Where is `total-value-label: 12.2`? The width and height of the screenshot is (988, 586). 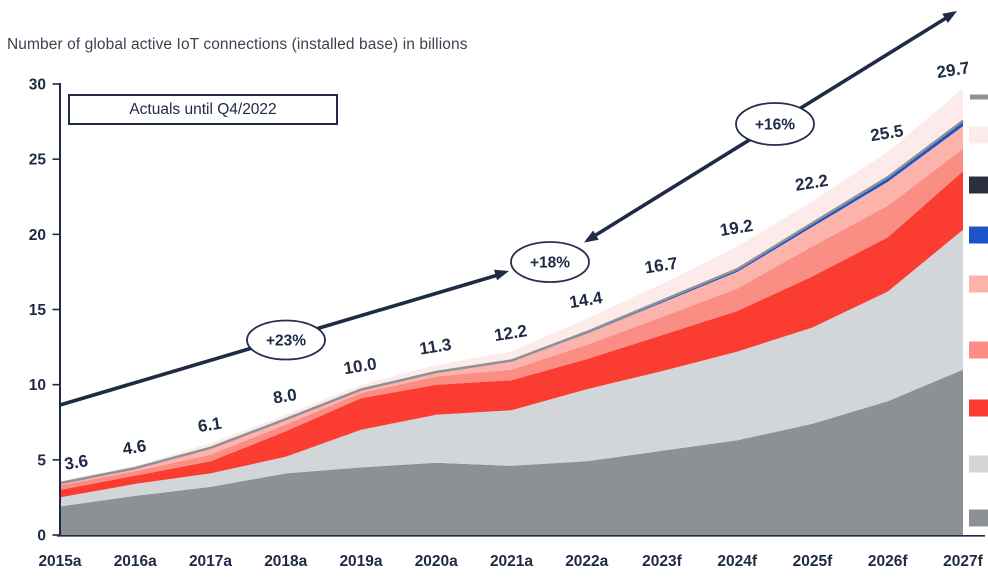 total-value-label: 12.2 is located at coordinates (511, 333).